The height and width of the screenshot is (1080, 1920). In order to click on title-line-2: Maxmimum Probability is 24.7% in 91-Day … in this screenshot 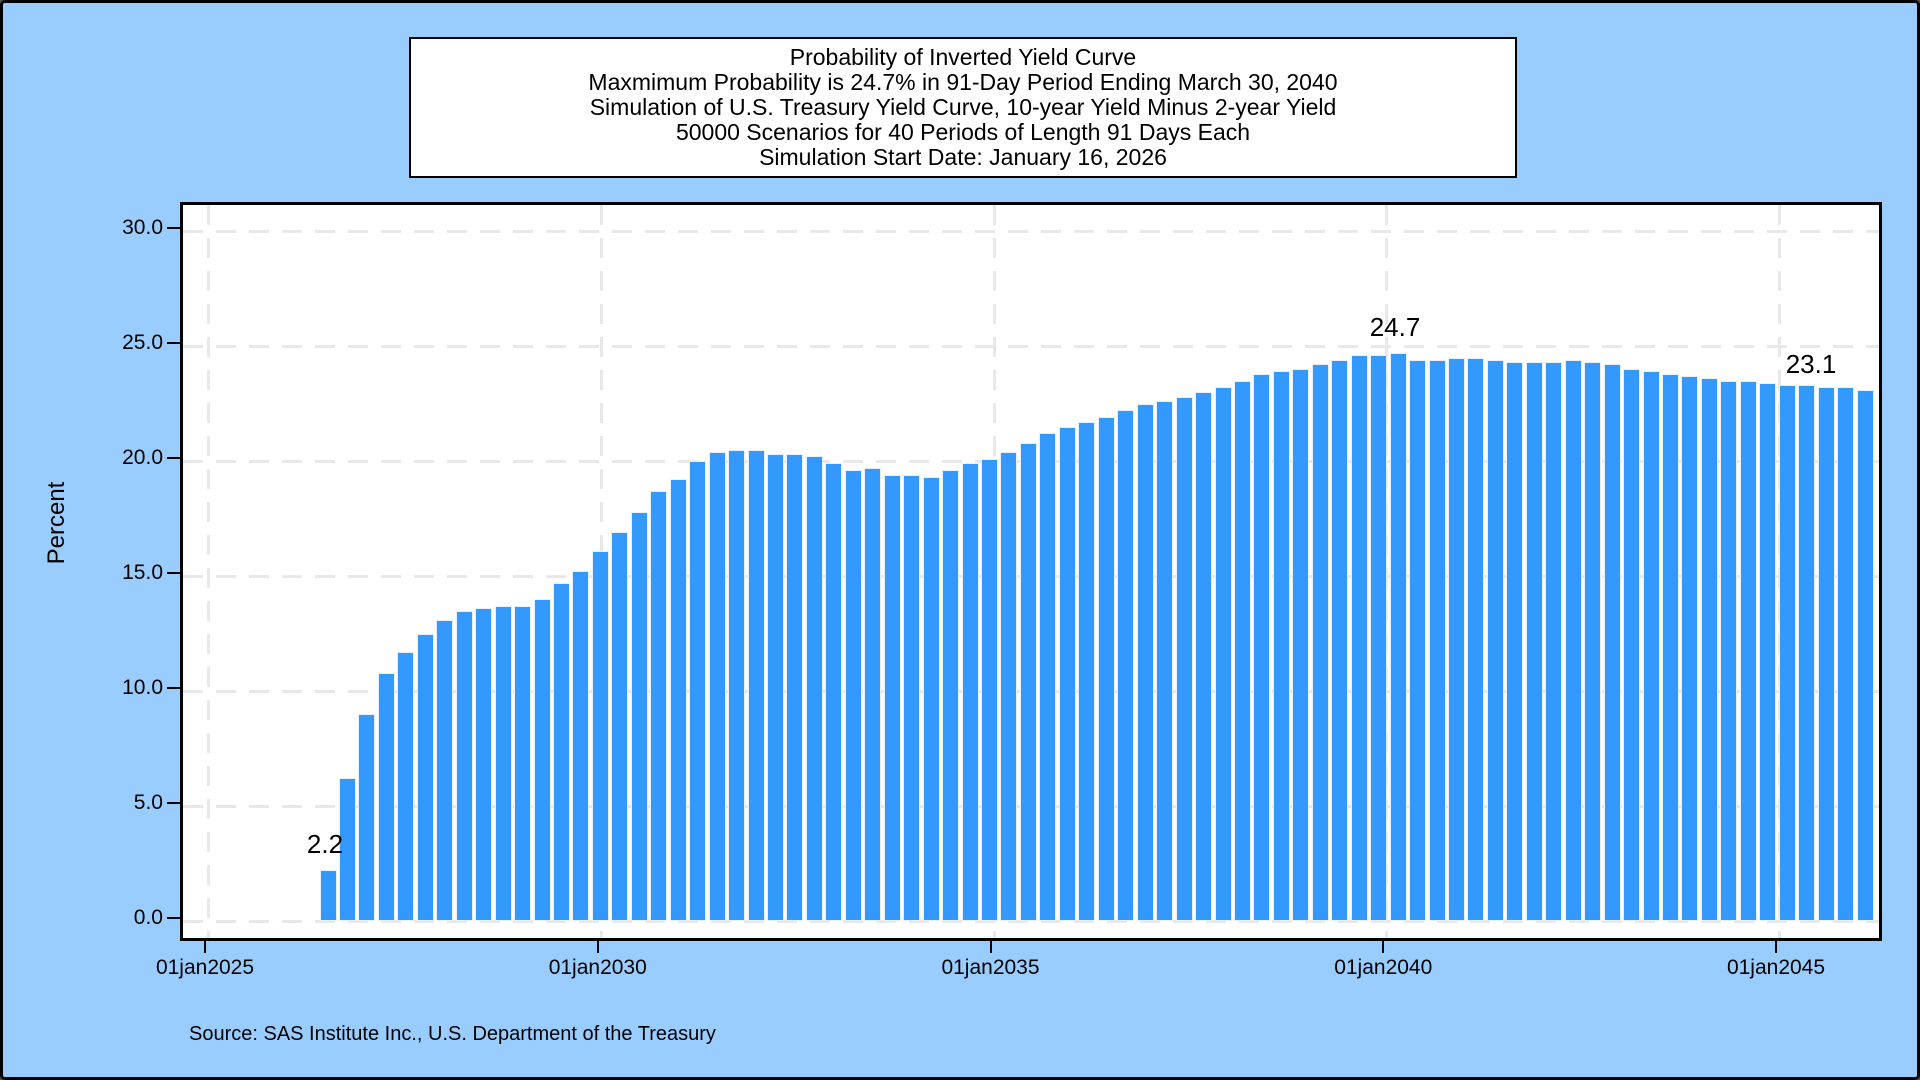, I will do `click(963, 82)`.